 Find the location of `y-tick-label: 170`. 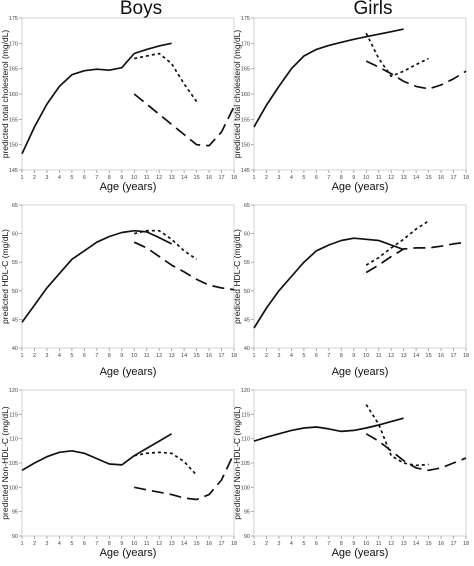

y-tick-label: 170 is located at coordinates (245, 44).